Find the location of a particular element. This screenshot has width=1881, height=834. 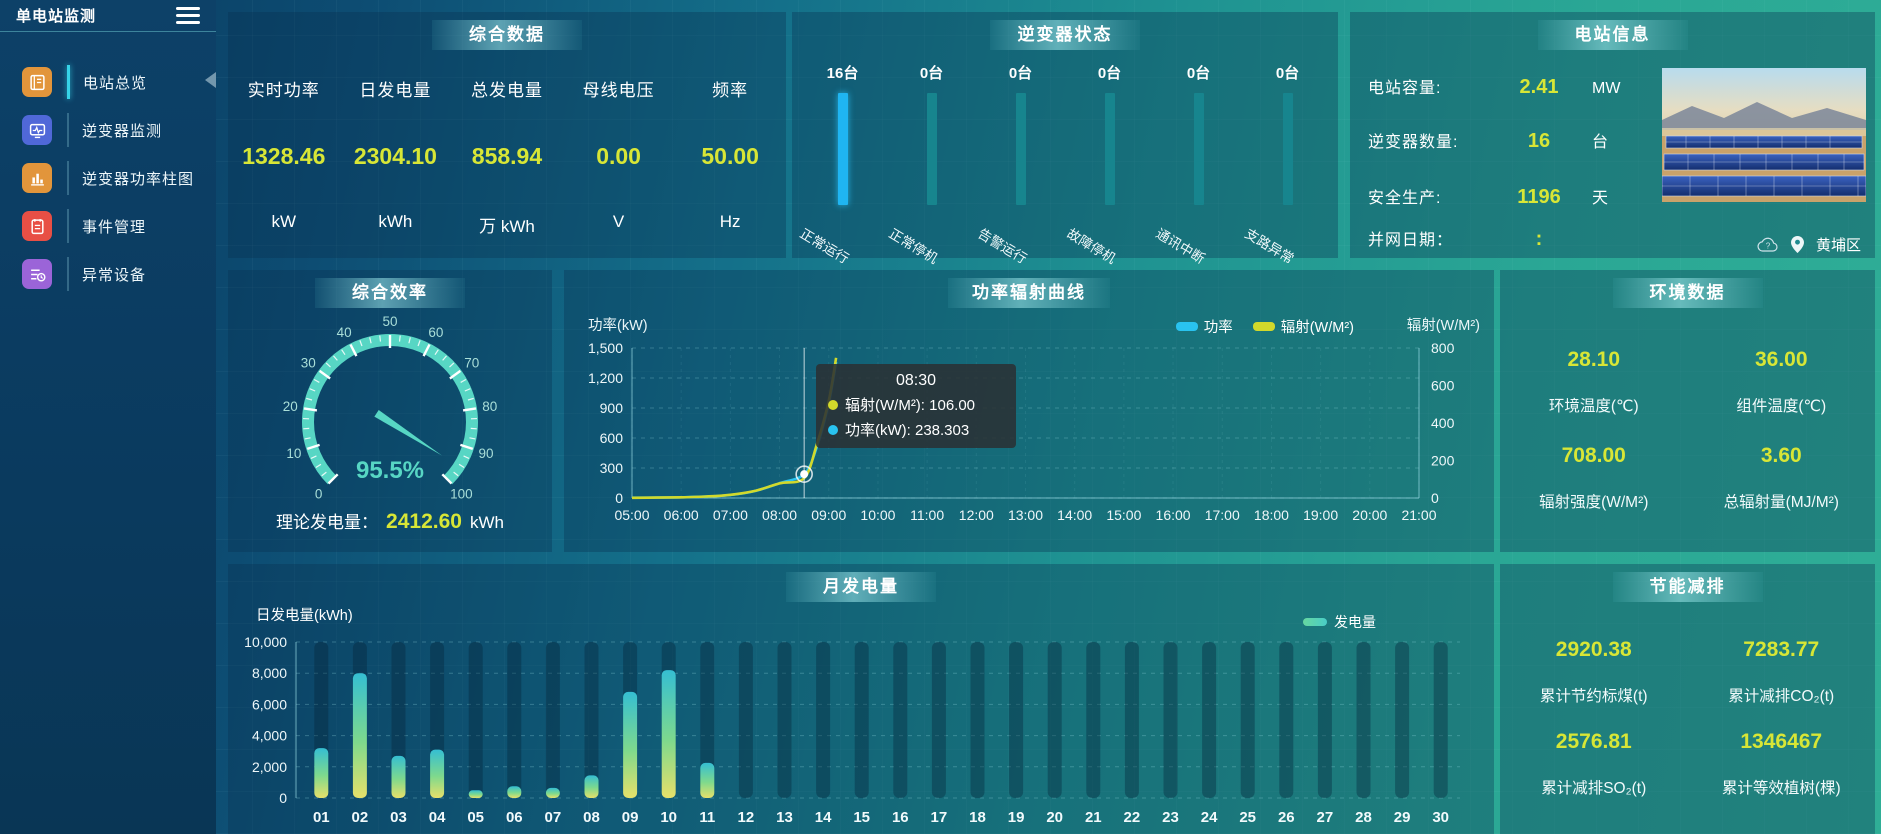

legend-swatch is located at coordinates (1186, 326).